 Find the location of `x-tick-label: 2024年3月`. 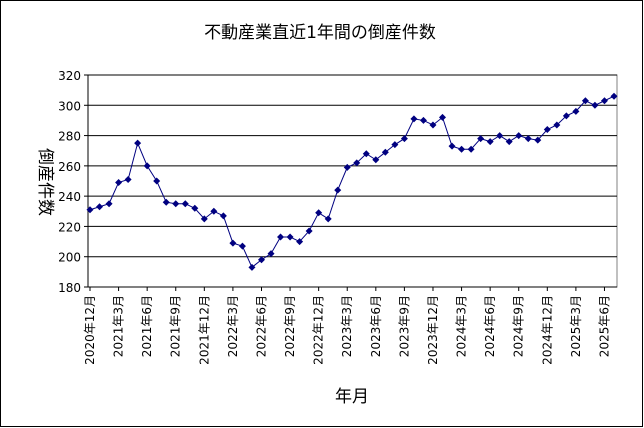

x-tick-label: 2024年3月 is located at coordinates (462, 326).